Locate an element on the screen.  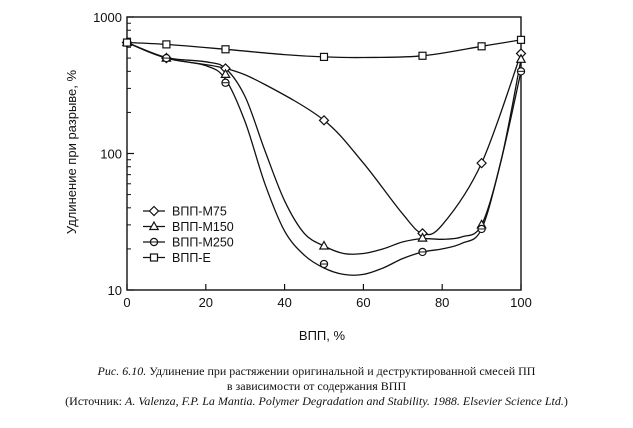
legend-label: ВПП-М250 is located at coordinates (203, 243).